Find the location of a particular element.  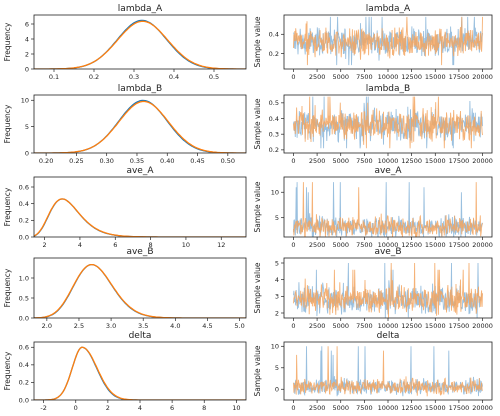

x-tick-label: 0.20 is located at coordinates (46, 161).